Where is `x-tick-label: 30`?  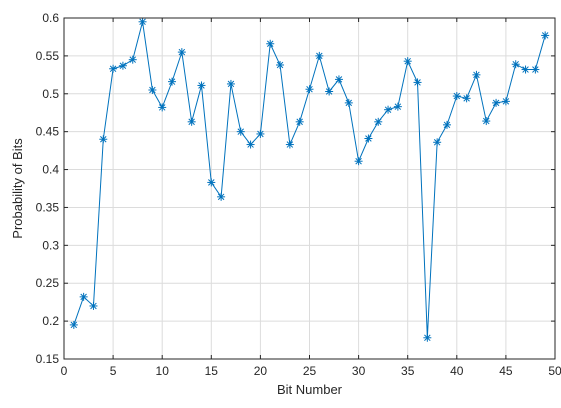 x-tick-label: 30 is located at coordinates (359, 371).